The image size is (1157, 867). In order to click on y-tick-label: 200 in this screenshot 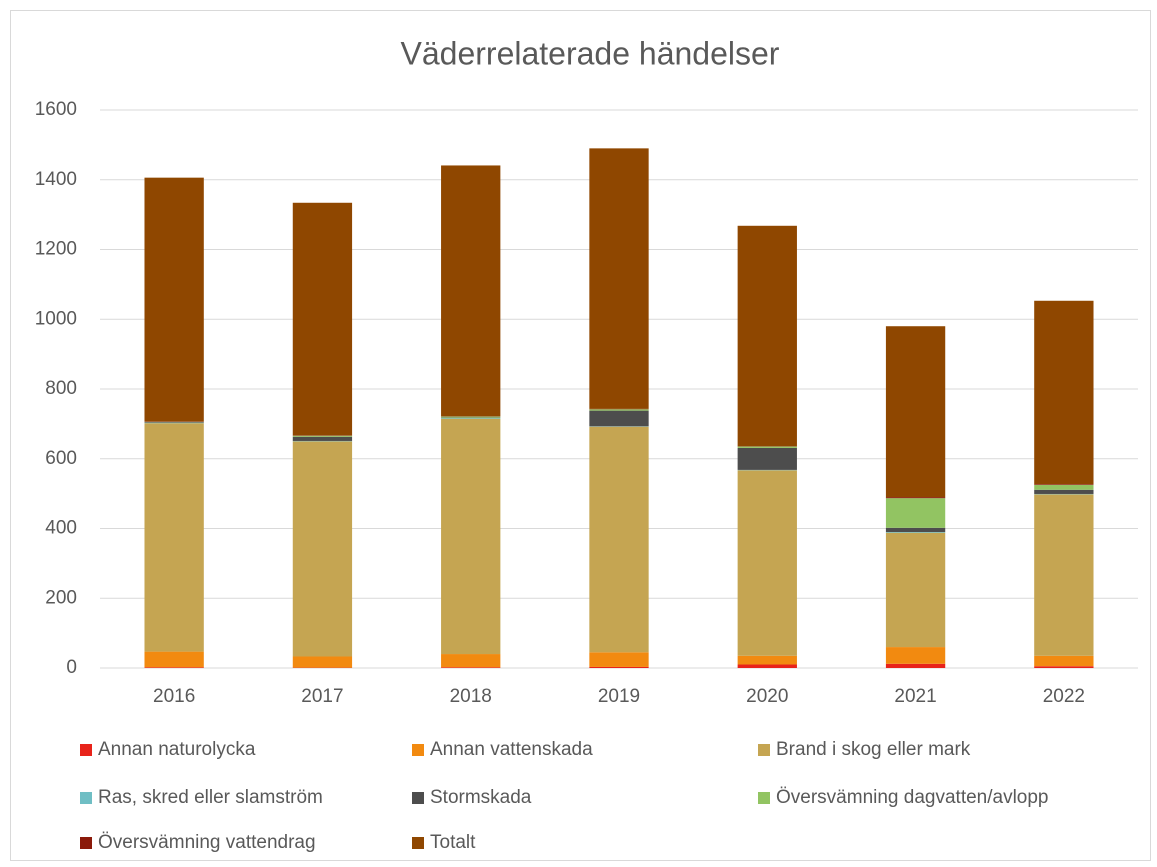, I will do `click(61, 597)`.